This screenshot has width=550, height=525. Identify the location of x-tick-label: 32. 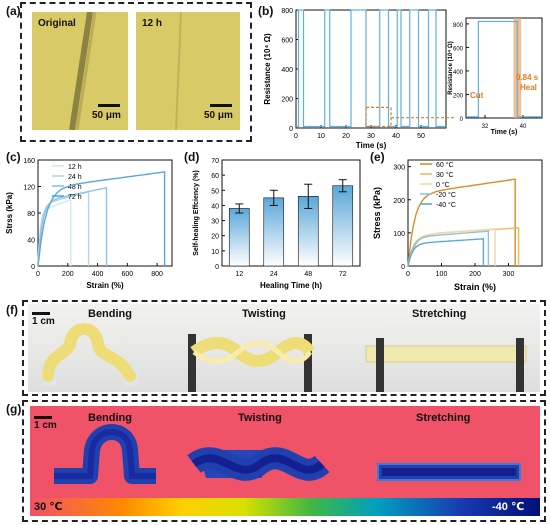
(485, 127).